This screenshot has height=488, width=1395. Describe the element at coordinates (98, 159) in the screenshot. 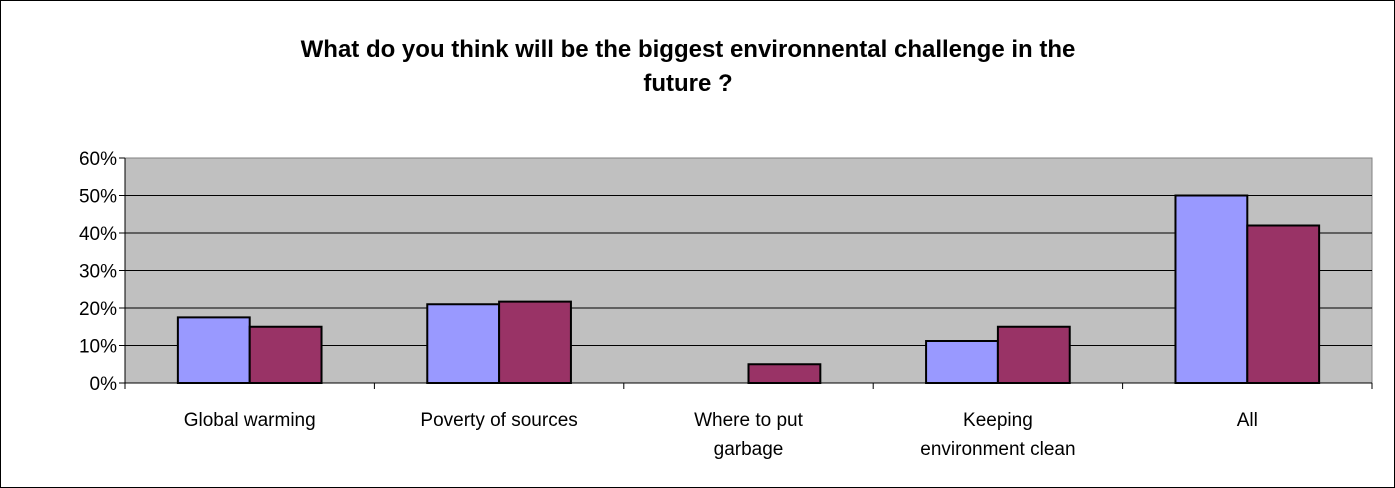

I see `y-tick-label: 60%` at that location.